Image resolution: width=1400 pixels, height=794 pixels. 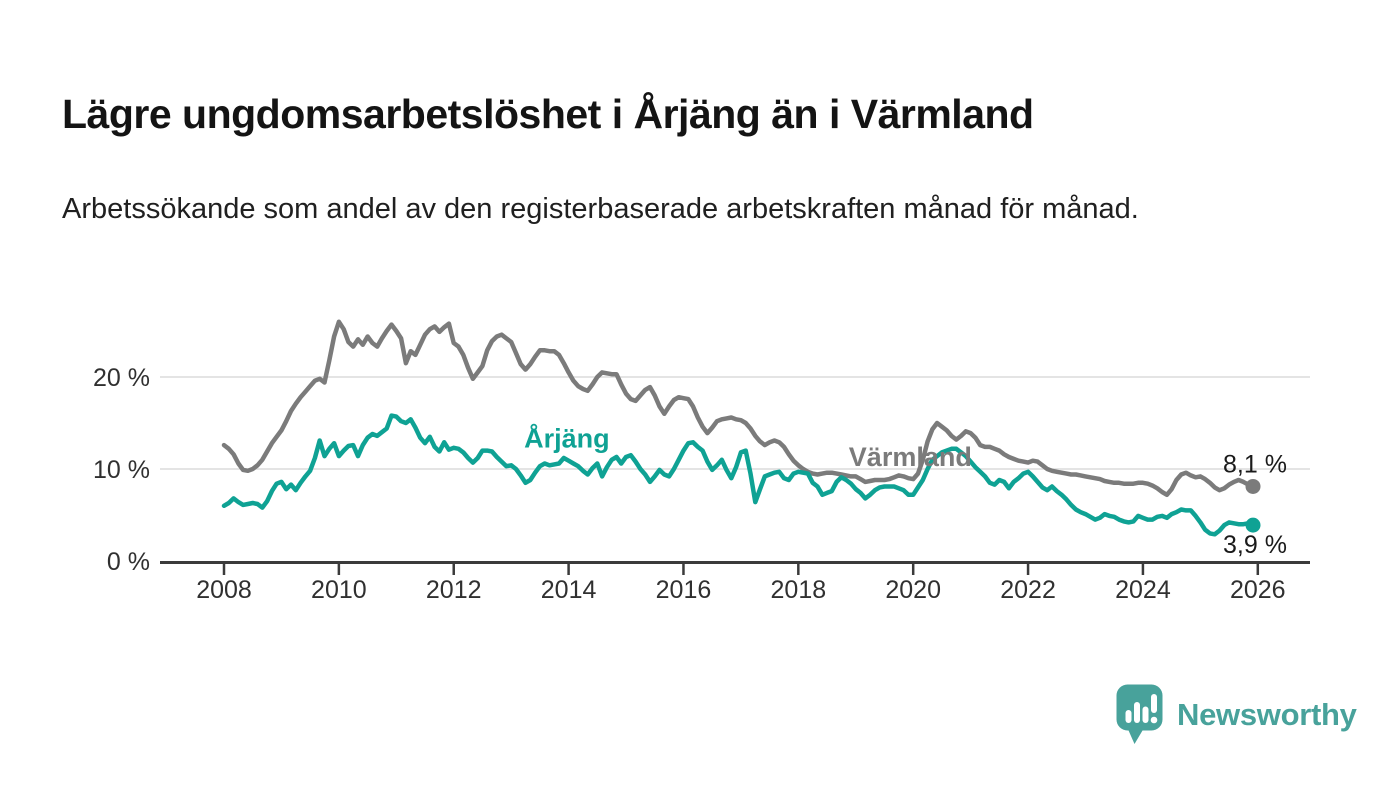 What do you see at coordinates (224, 590) in the screenshot?
I see `x-tick-label: 2008` at bounding box center [224, 590].